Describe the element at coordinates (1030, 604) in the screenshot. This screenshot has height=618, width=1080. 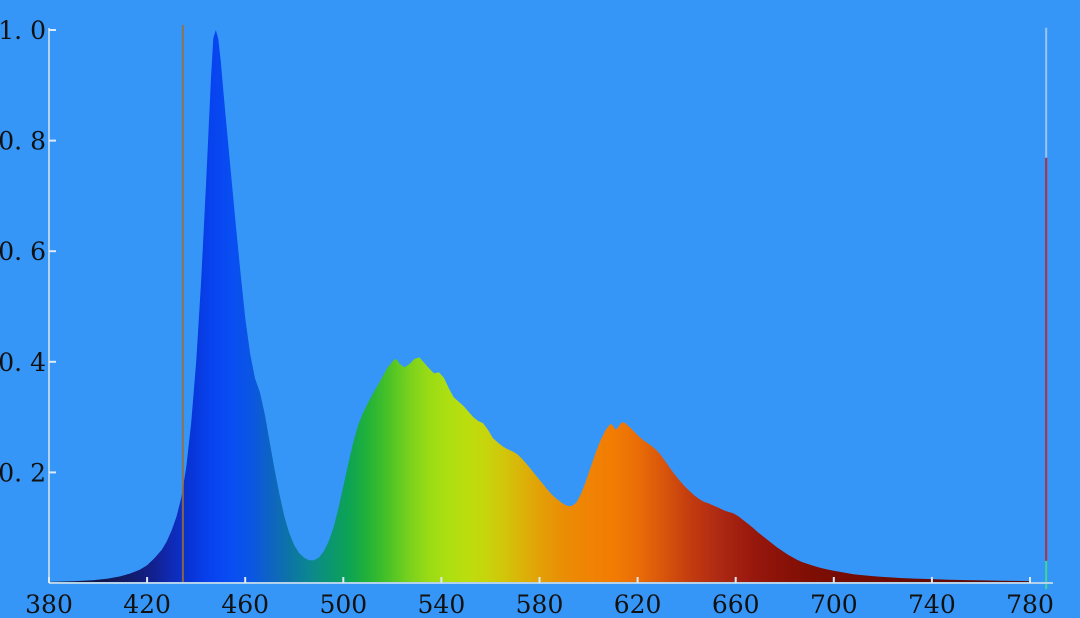
I see `x-tick-label: 780` at that location.